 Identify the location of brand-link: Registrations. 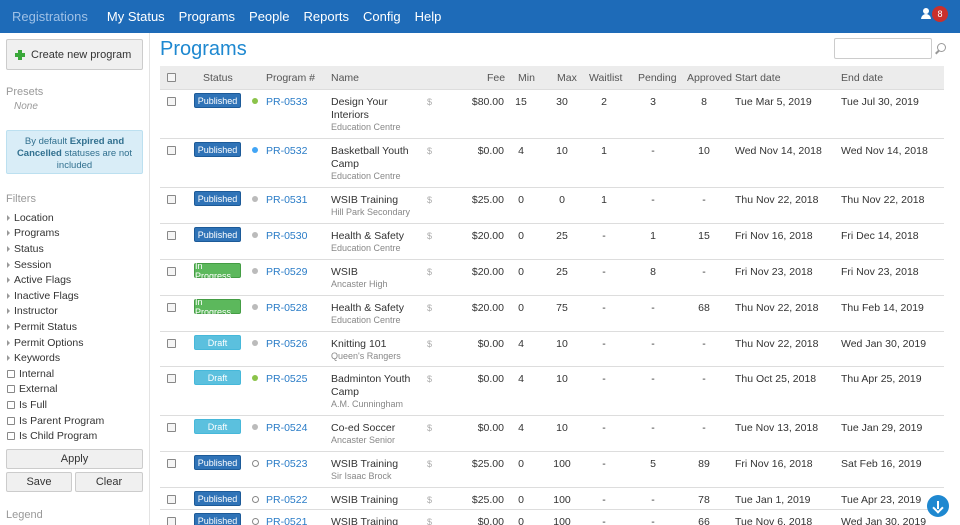
(50, 16).